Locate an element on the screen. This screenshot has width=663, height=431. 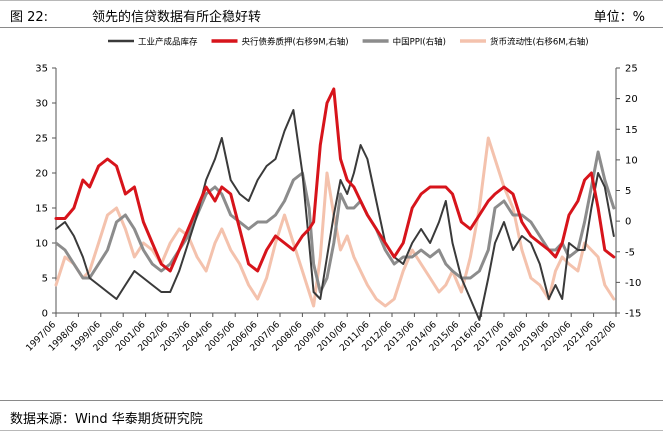
y-right-tick-label: 10 is located at coordinates (631, 160).